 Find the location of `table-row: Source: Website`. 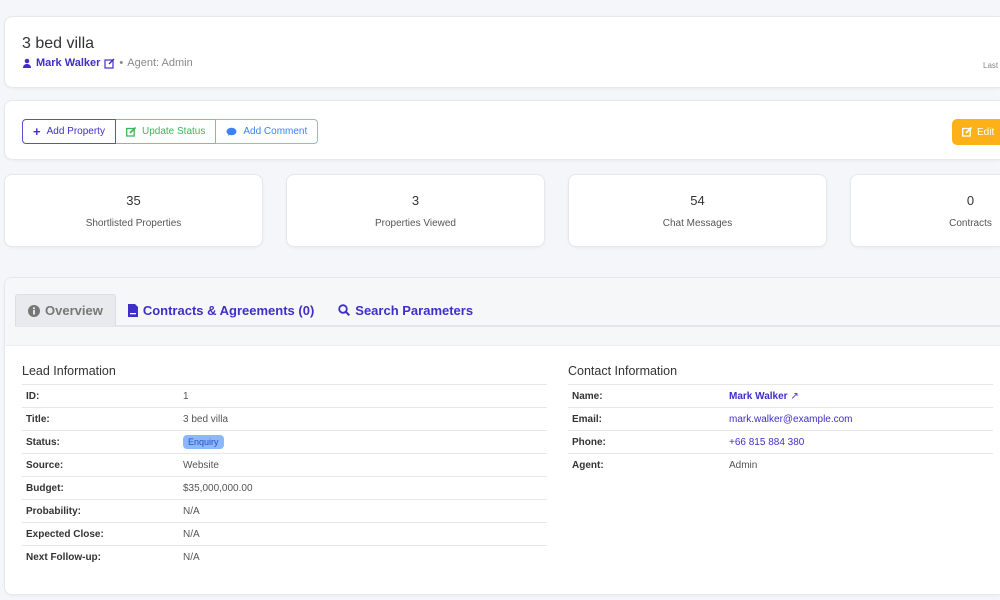

table-row: Source: Website is located at coordinates (284, 465).